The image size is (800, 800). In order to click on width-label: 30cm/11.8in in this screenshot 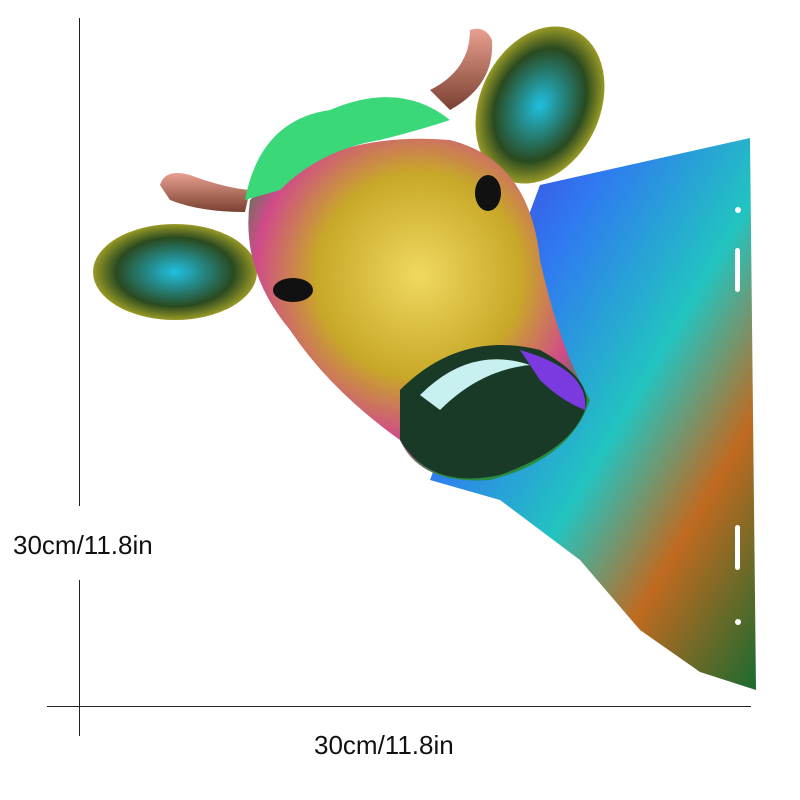, I will do `click(384, 745)`.